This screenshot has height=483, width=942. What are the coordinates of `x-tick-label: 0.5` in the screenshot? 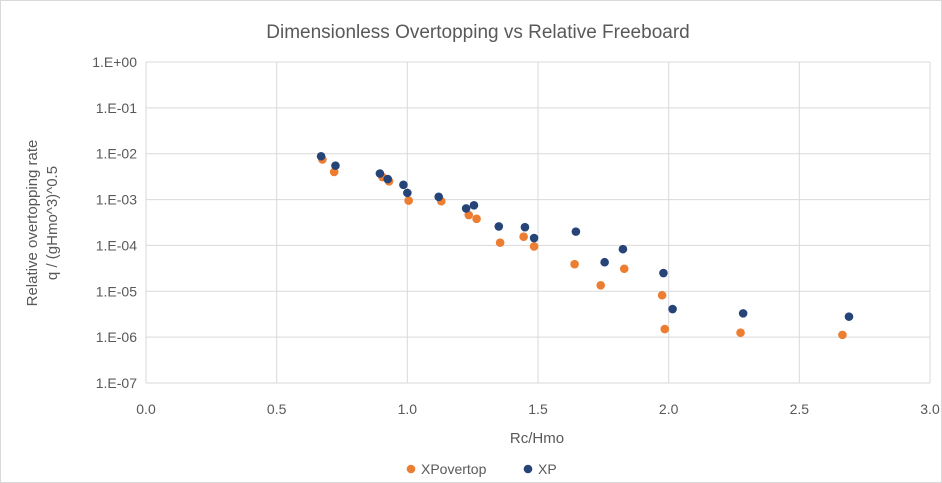 It's located at (277, 409).